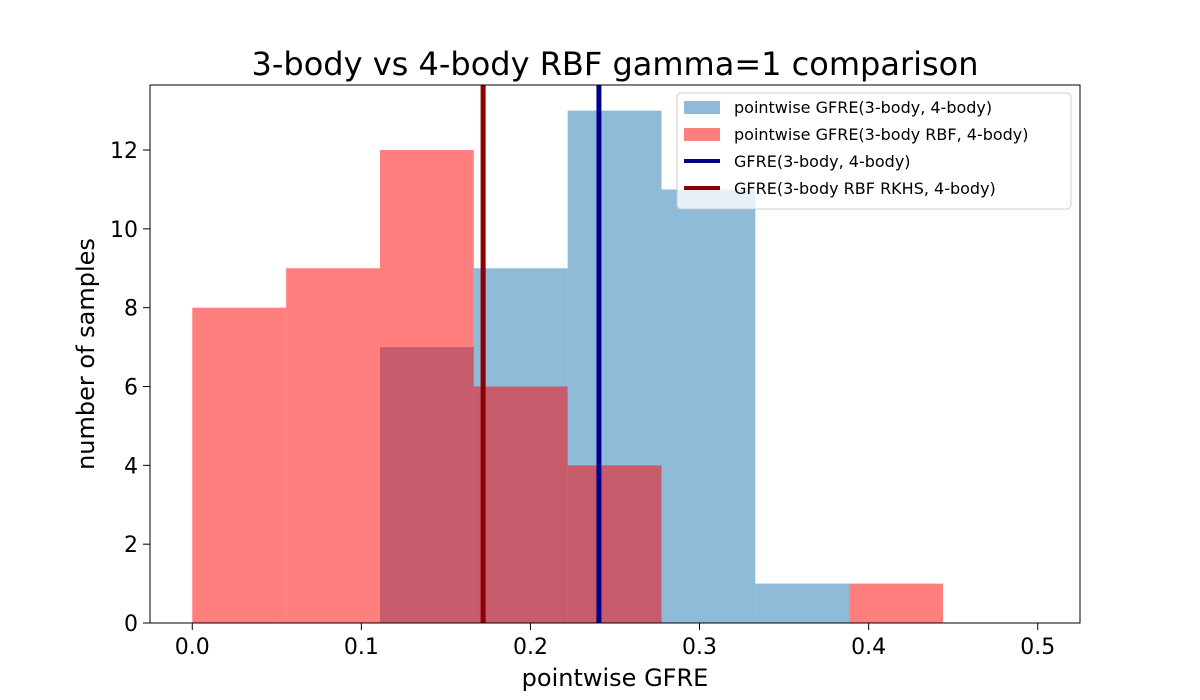 This screenshot has height=700, width=1200. Describe the element at coordinates (124, 230) in the screenshot. I see `y-tick-label: 10` at that location.